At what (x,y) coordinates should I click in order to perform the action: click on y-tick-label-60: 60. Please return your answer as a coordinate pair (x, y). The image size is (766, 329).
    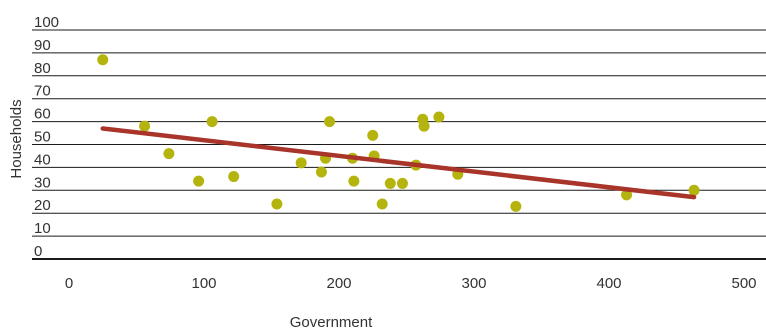
    Looking at the image, I should click on (42, 114).